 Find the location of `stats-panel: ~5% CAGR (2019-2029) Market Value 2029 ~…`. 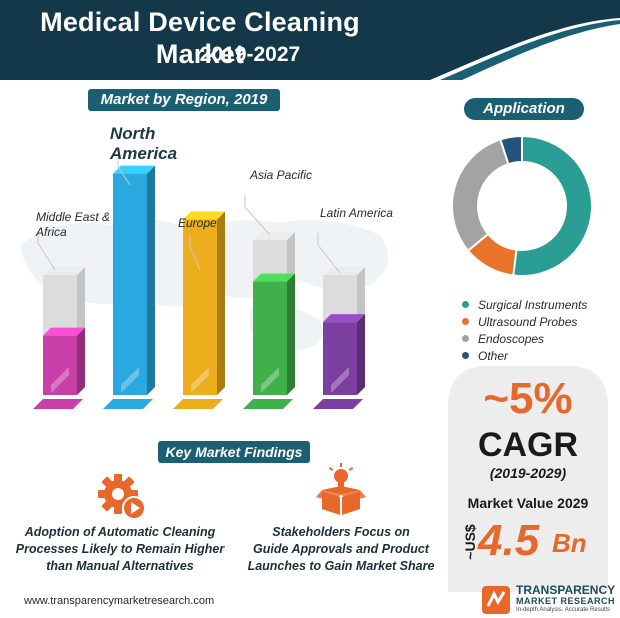

stats-panel: ~5% CAGR (2019-2029) Market Value 2029 ~… is located at coordinates (528, 479).